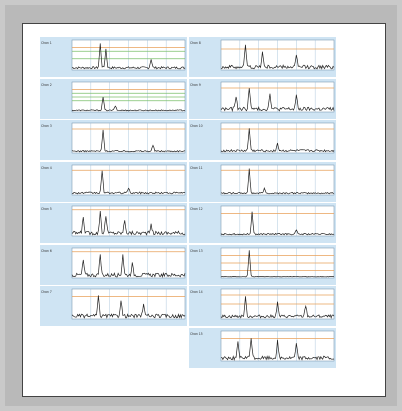  I want to click on chart-panel: Chan 13, so click(262, 265).